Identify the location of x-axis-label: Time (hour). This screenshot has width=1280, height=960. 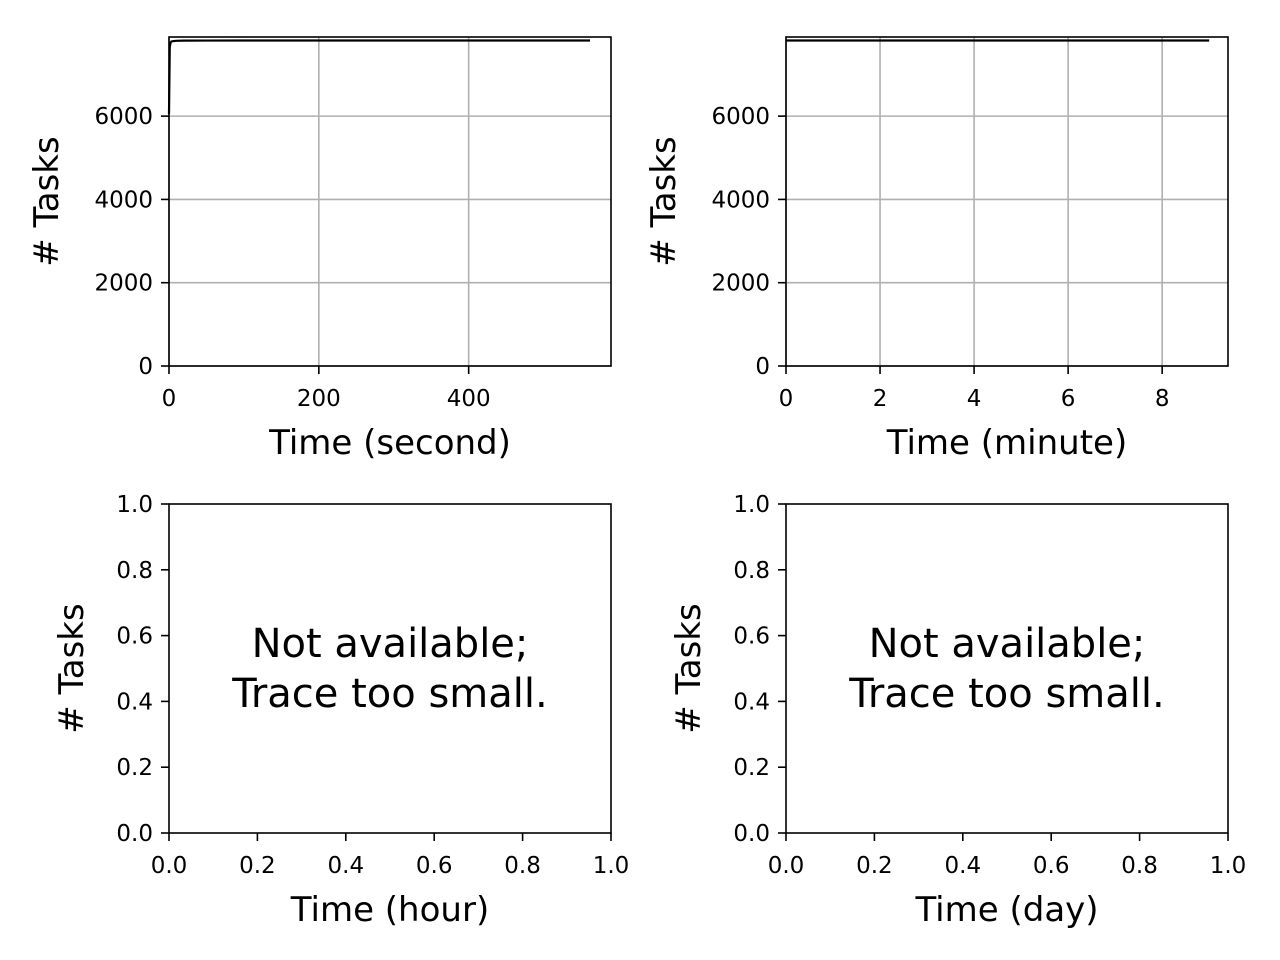
(389, 910).